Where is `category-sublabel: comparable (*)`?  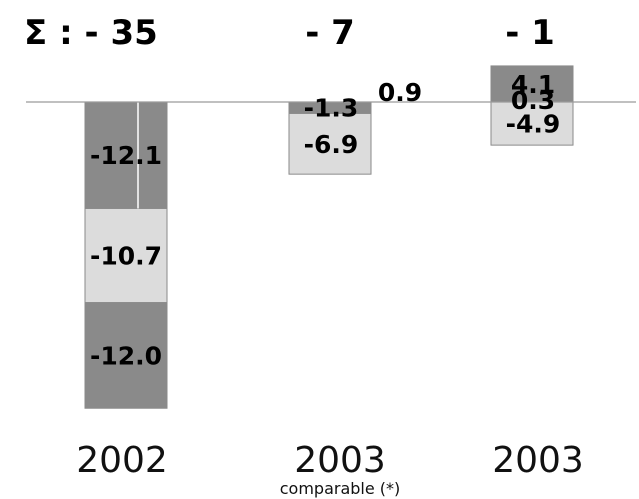 category-sublabel: comparable (*) is located at coordinates (340, 488).